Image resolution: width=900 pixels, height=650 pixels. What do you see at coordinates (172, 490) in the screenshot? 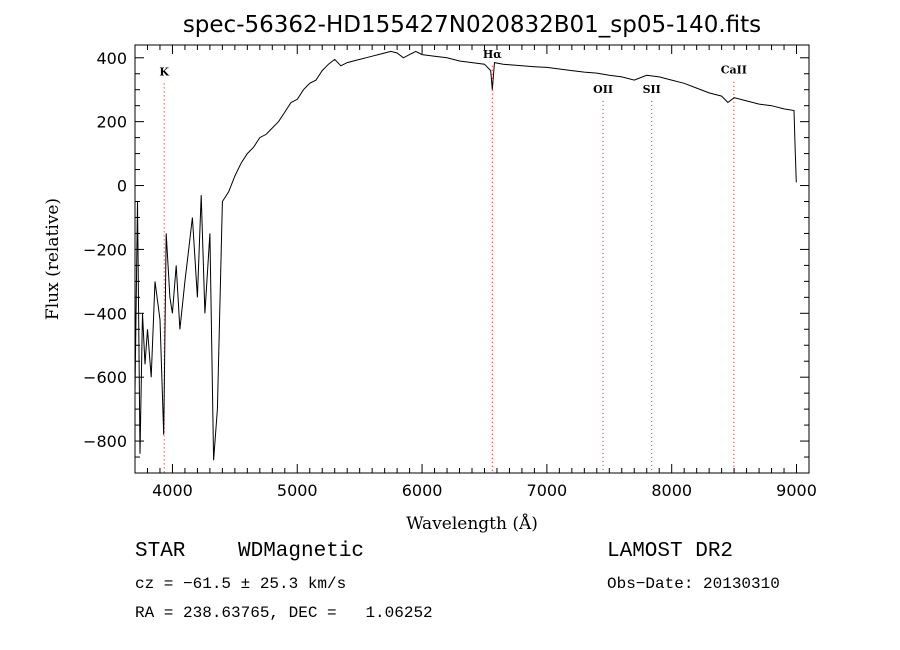
I see `x-tick-label: 4000` at bounding box center [172, 490].